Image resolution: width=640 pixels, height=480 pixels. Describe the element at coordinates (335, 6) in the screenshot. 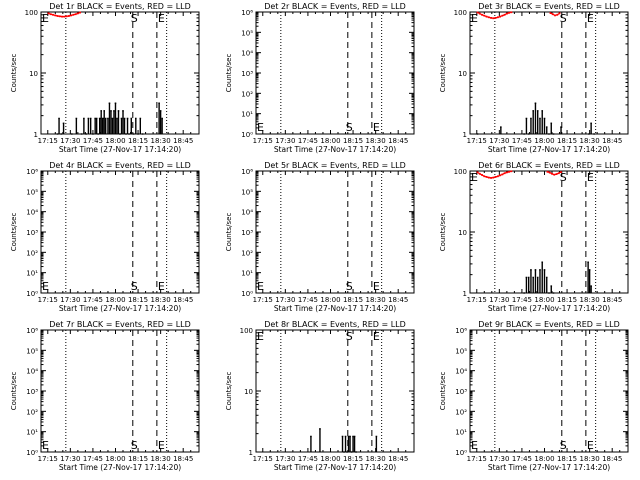

I see `panel-title: Det 2r BLACK = Events, RED = LLD` at that location.